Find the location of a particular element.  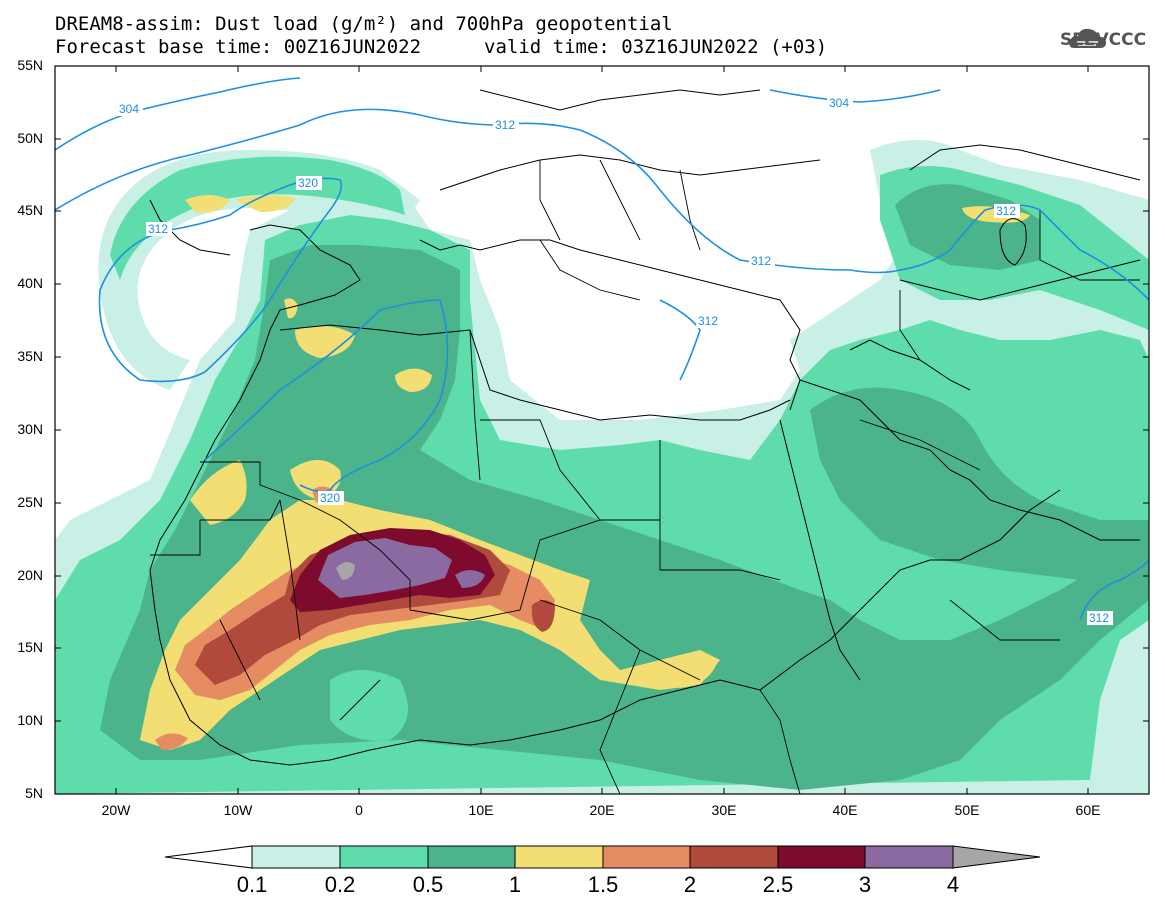

colorbar-tick-label: 2.5 is located at coordinates (778, 884).